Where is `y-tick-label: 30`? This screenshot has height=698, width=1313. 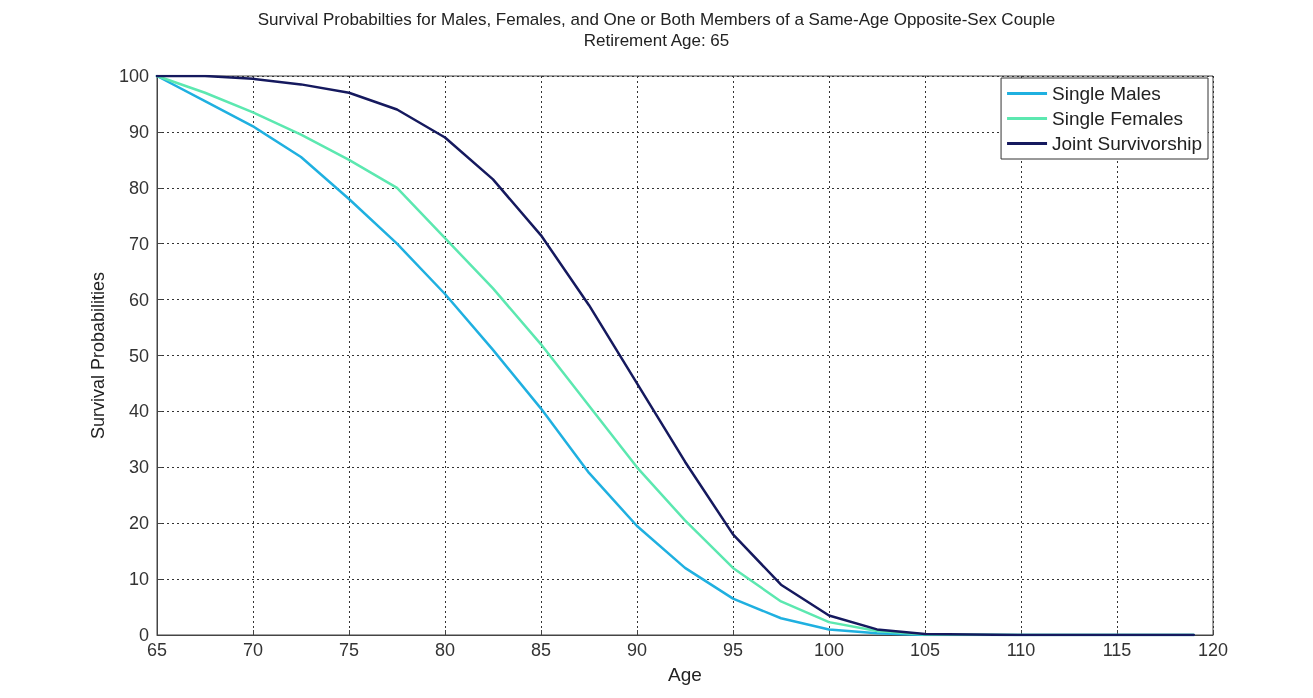
y-tick-label: 30 is located at coordinates (138, 467).